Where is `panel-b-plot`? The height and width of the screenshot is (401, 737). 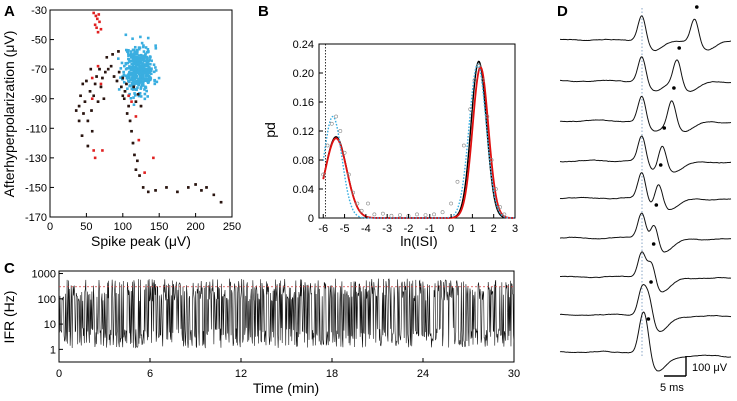
panel-b-plot is located at coordinates (418, 131).